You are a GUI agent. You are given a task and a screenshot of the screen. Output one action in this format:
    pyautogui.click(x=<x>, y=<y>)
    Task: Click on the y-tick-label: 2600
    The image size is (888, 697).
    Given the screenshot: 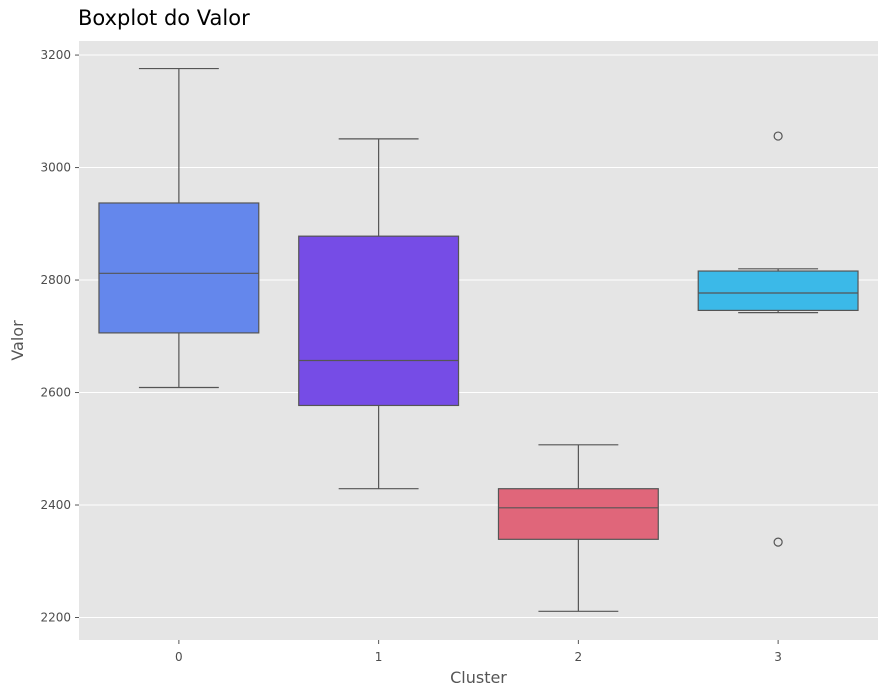 What is the action you would take?
    pyautogui.click(x=55, y=393)
    